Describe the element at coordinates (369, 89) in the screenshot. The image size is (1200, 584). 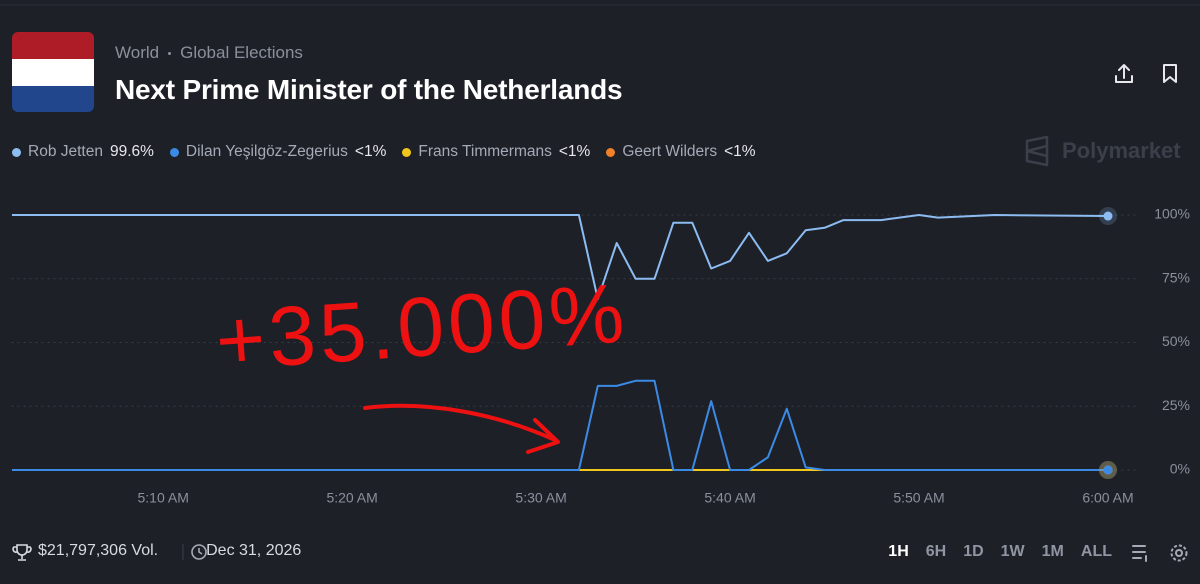
I see `market-title: Next Prime Minister of the Netherlands` at that location.